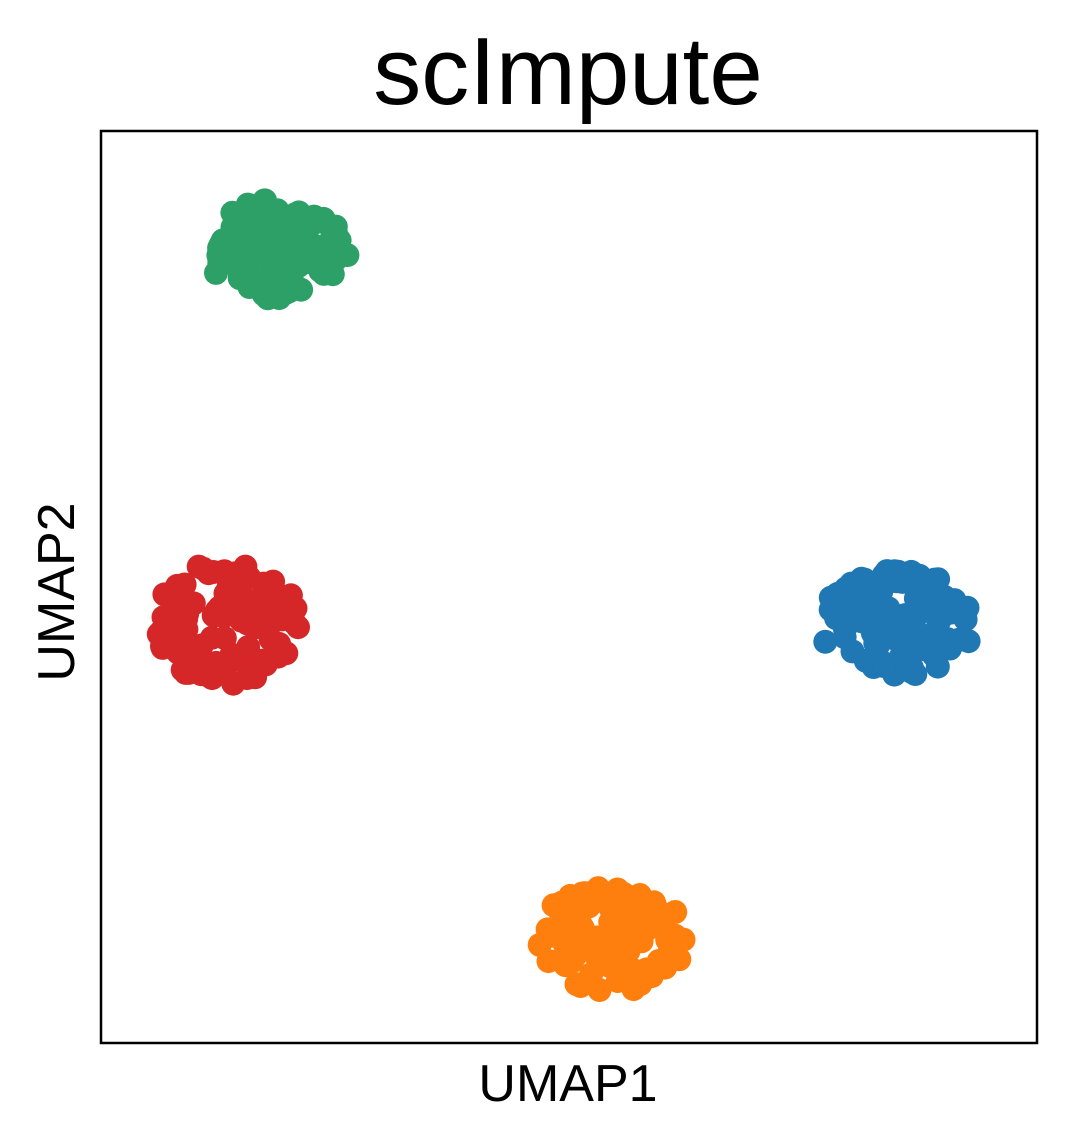 The height and width of the screenshot is (1144, 1066). I want to click on x-axis-label: UMAP1, so click(567, 1084).